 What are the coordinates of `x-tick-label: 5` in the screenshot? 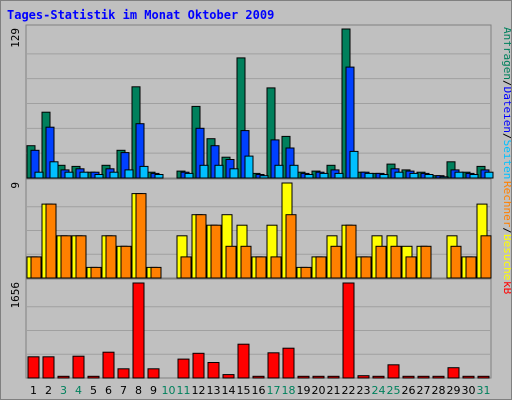 It's located at (93, 390).